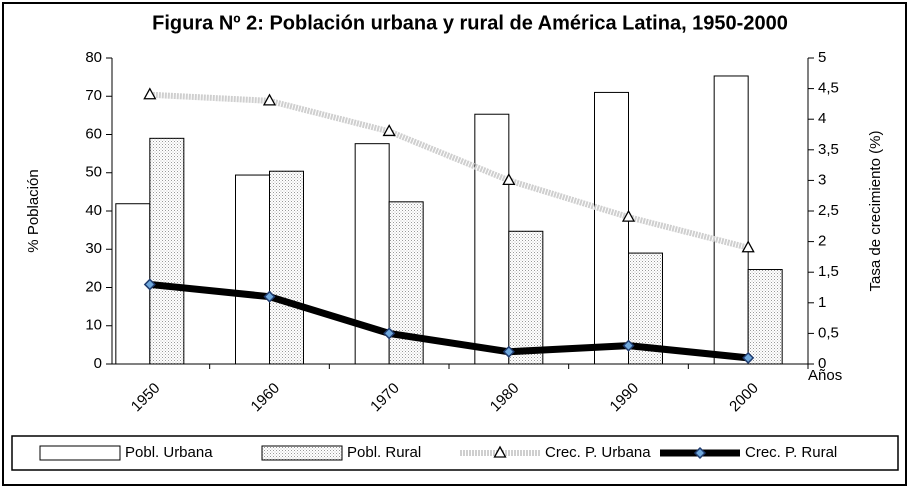 This screenshot has height=494, width=911. I want to click on y-tick-label: 70, so click(93, 95).